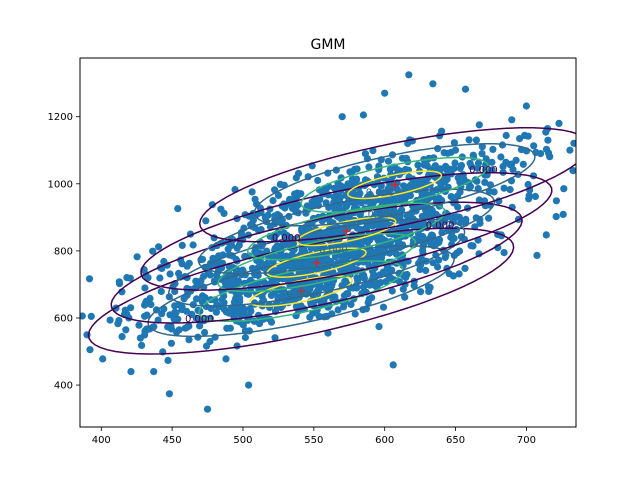 Image resolution: width=640 pixels, height=480 pixels. What do you see at coordinates (384, 440) in the screenshot?
I see `x-tick-label: 600` at bounding box center [384, 440].